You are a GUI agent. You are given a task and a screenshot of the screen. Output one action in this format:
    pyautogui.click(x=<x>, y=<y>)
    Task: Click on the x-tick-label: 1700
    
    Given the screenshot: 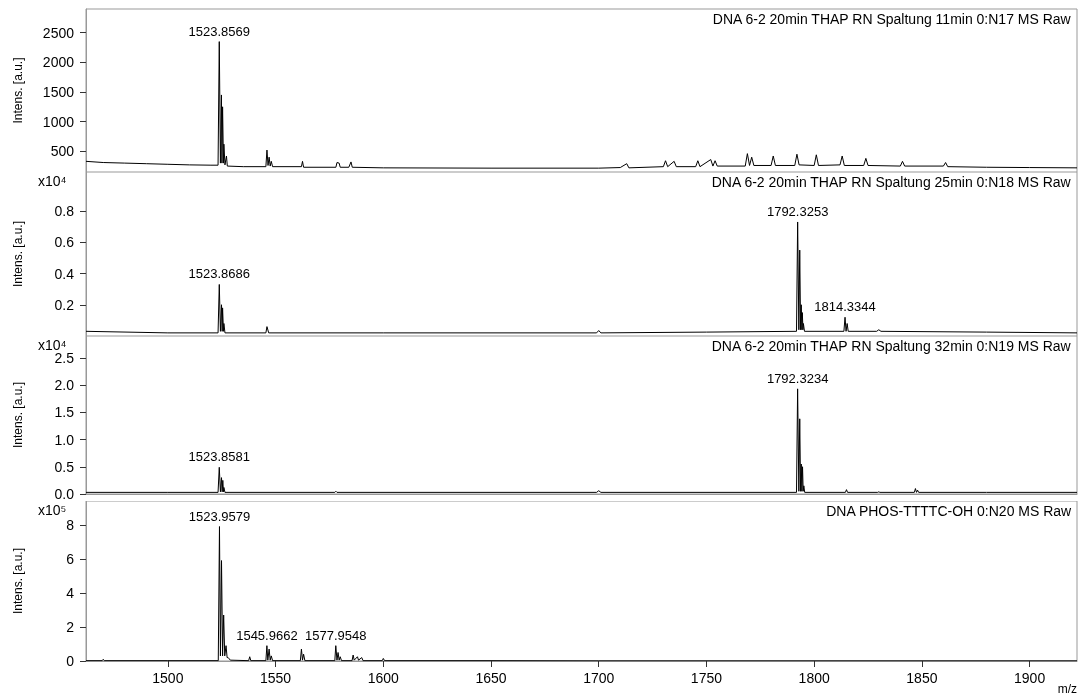 What is the action you would take?
    pyautogui.click(x=599, y=678)
    